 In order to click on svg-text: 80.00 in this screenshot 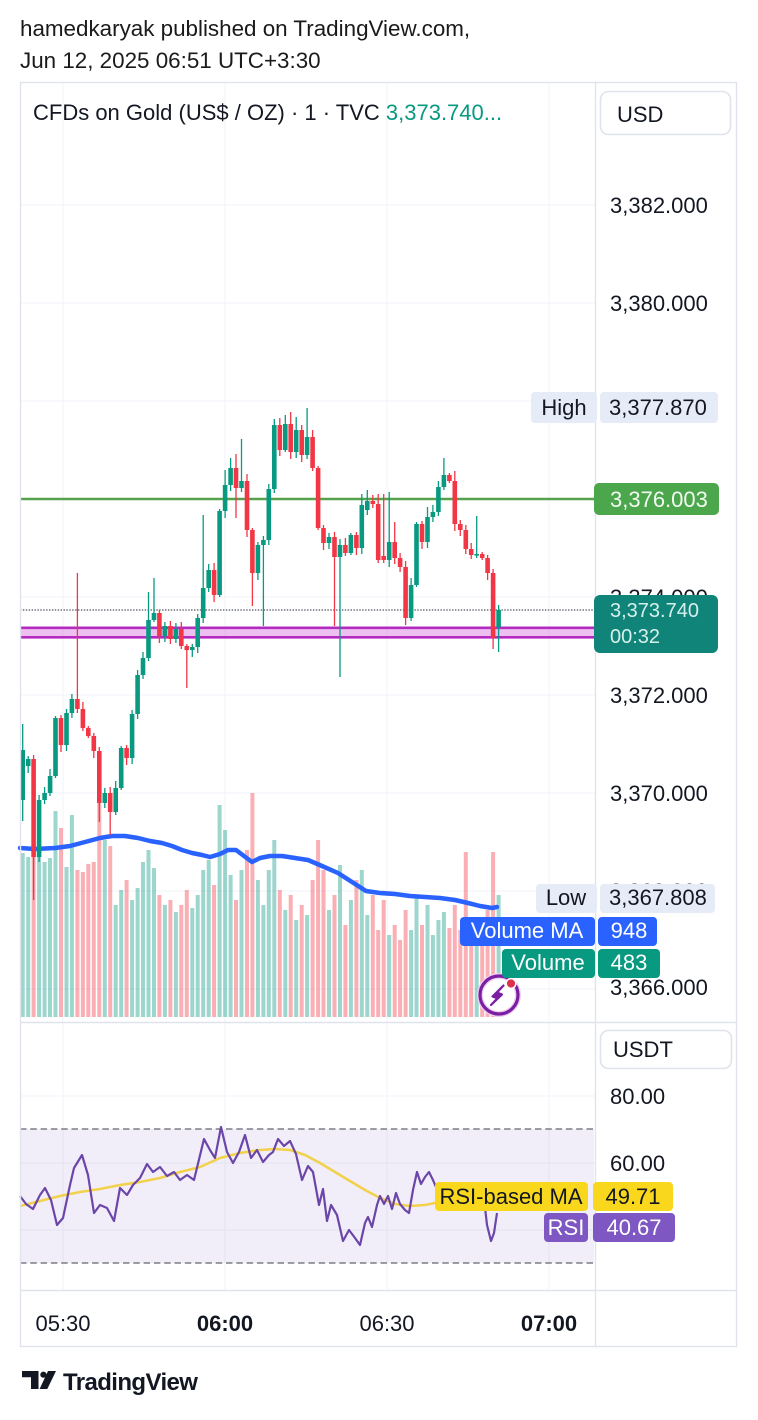, I will do `click(637, 1096)`.